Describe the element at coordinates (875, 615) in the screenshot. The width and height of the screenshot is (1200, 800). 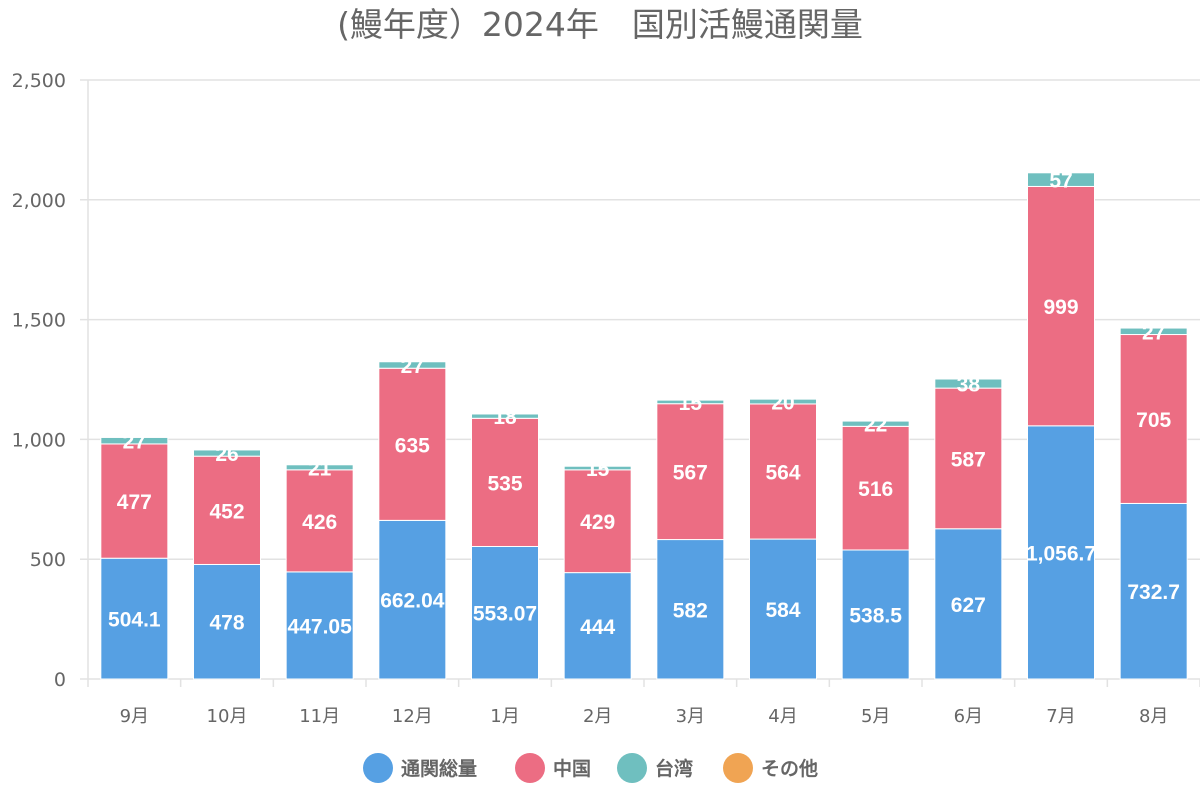
I see `data-label: 538.5` at that location.